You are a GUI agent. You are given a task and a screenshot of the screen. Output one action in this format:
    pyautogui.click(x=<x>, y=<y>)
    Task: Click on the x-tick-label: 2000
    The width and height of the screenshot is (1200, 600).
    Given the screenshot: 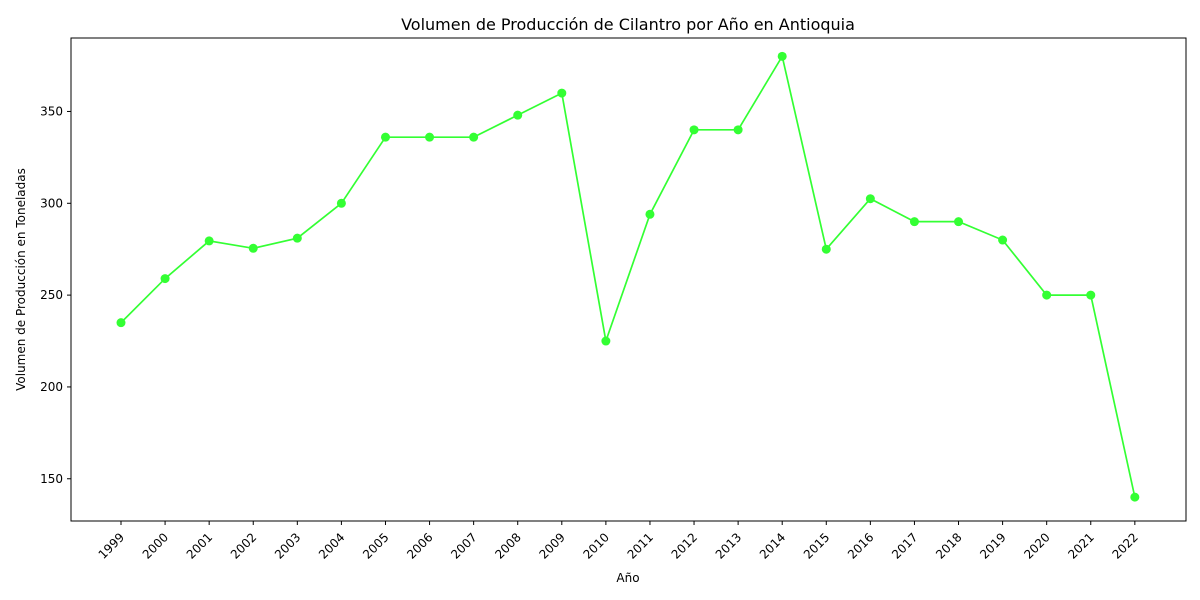 What is the action you would take?
    pyautogui.click(x=155, y=545)
    